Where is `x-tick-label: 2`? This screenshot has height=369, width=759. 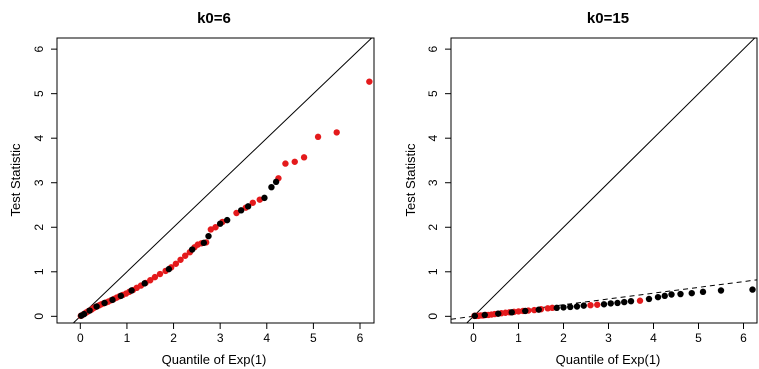
x-tick-label: 2 is located at coordinates (173, 338).